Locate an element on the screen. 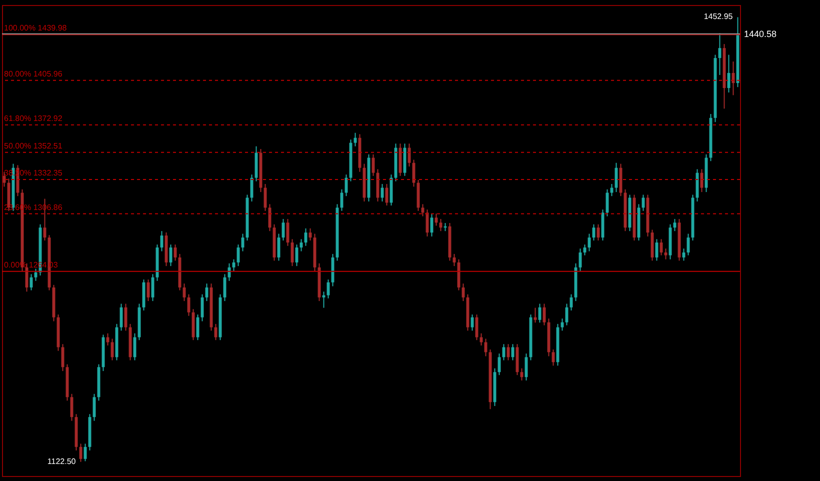  ref-line-label: 80.00% 1405.96 is located at coordinates (33, 73).